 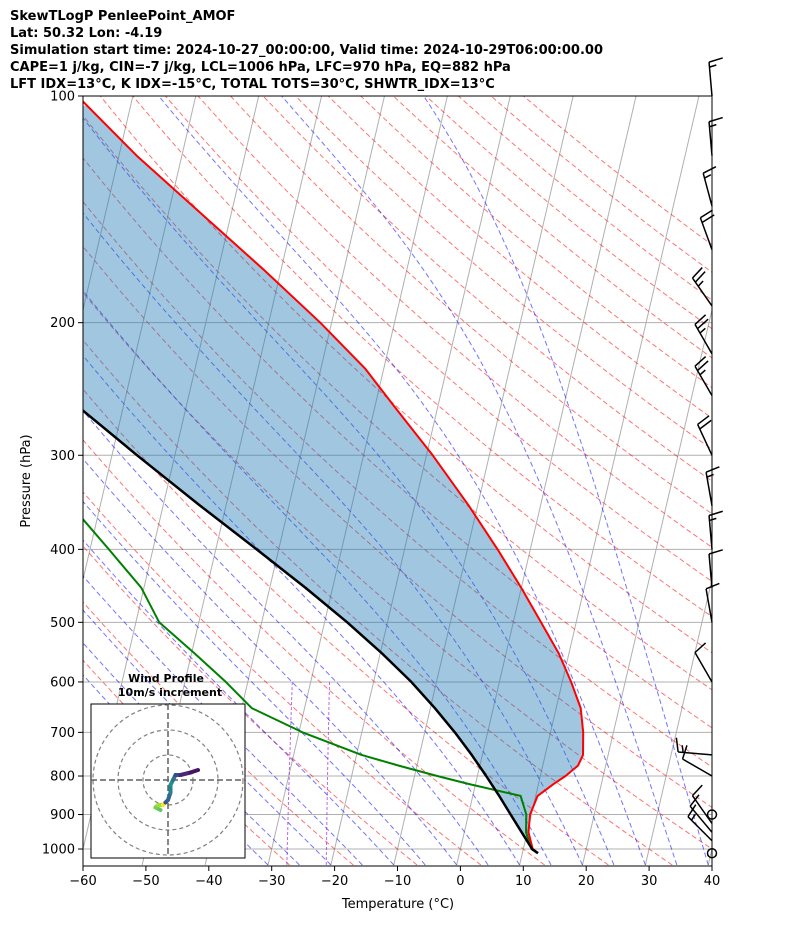 I want to click on y-tick-label: 800, so click(x=62, y=777).